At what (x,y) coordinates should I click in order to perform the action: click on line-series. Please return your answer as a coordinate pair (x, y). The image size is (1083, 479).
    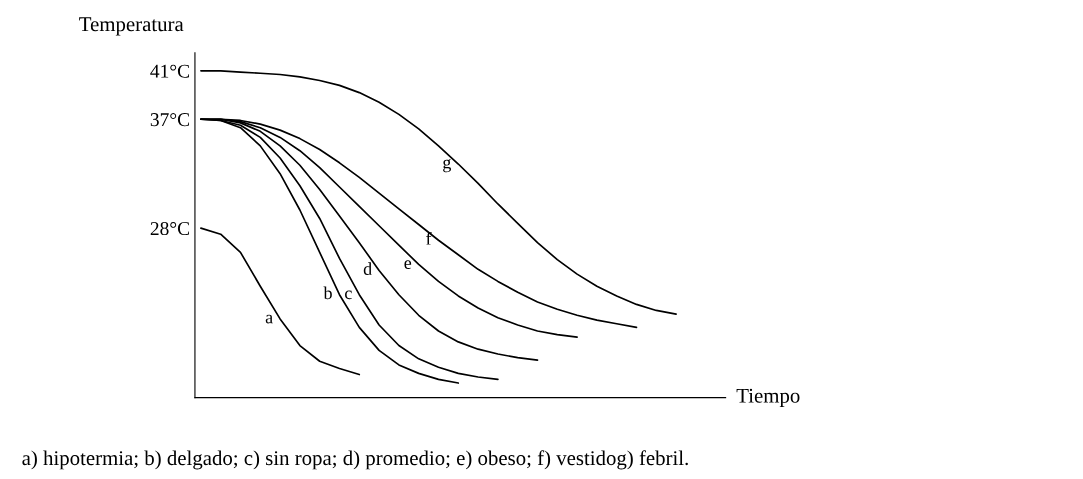
    Looking at the image, I should click on (280, 301).